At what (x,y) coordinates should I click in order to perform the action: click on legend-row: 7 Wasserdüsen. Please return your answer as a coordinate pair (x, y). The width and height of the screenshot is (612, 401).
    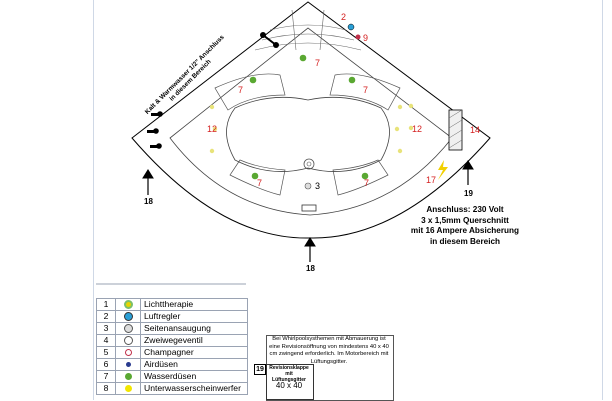
    Looking at the image, I should click on (172, 376).